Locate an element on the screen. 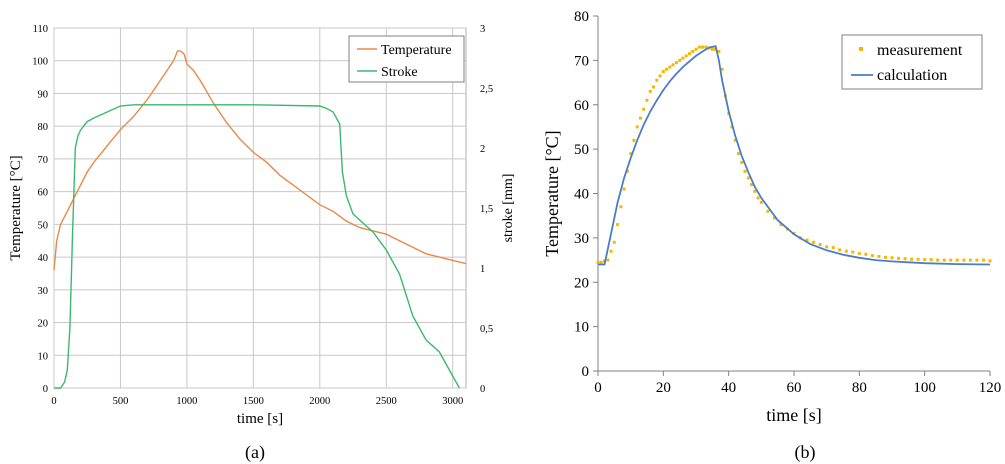 This screenshot has height=464, width=1005. x-tick-label: 1500 is located at coordinates (253, 401).